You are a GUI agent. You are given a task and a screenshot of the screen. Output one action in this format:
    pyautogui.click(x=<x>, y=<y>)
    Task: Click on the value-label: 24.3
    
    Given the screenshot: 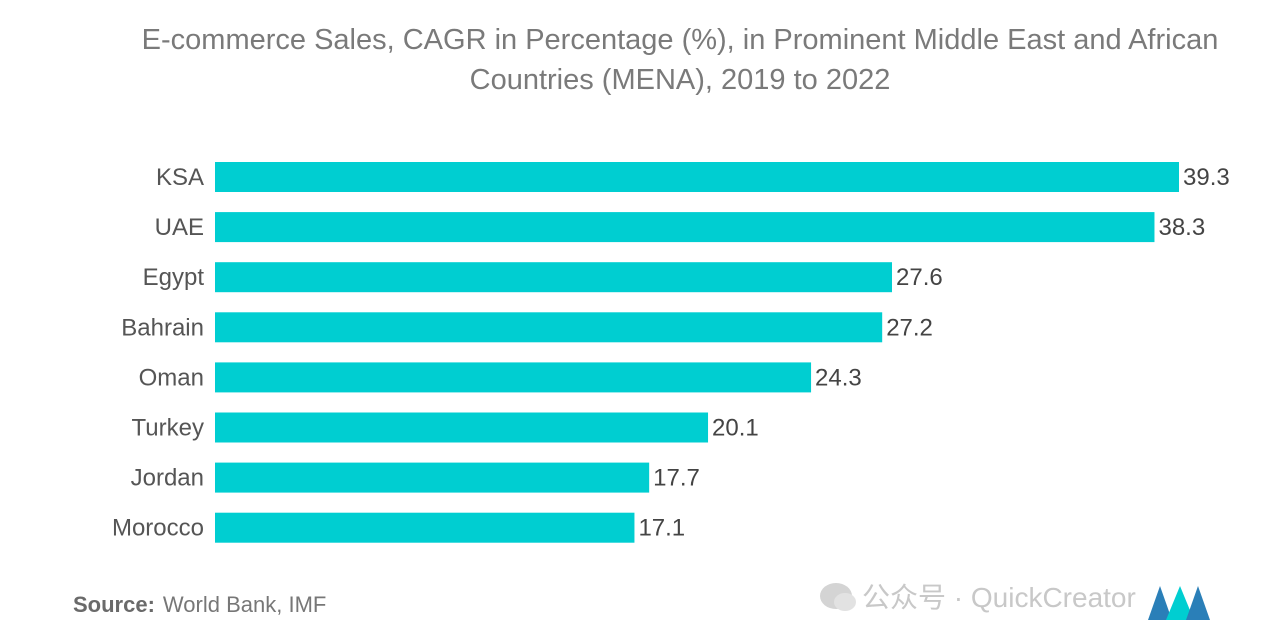 What is the action you would take?
    pyautogui.click(x=838, y=377)
    